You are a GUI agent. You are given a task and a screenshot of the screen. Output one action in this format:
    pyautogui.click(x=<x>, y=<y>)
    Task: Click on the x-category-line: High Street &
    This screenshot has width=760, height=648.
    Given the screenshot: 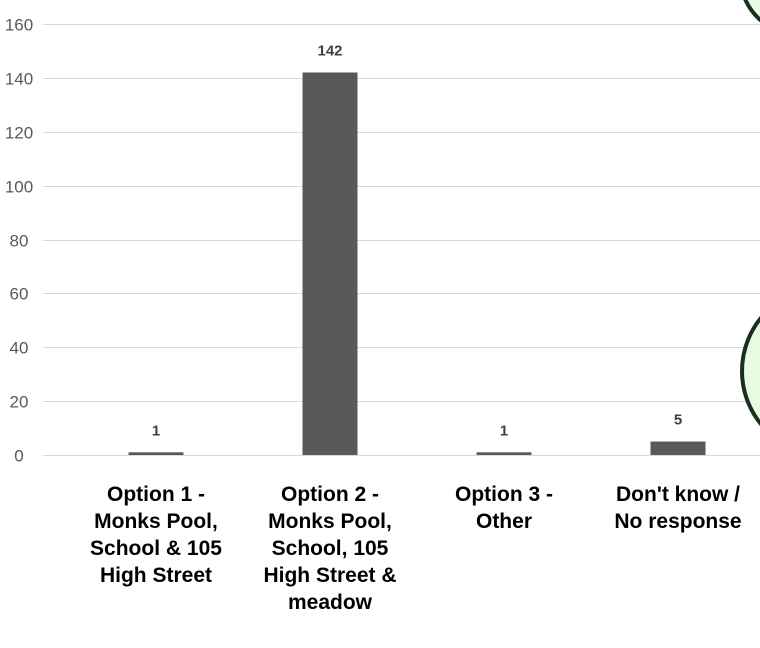 What is the action you would take?
    pyautogui.click(x=330, y=575)
    